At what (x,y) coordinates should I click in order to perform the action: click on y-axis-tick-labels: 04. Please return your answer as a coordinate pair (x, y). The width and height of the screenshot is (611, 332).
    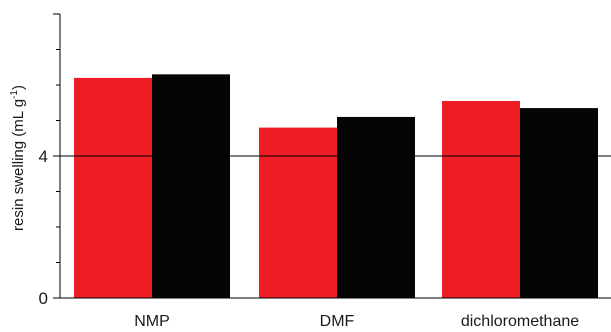
    Looking at the image, I should click on (43, 227).